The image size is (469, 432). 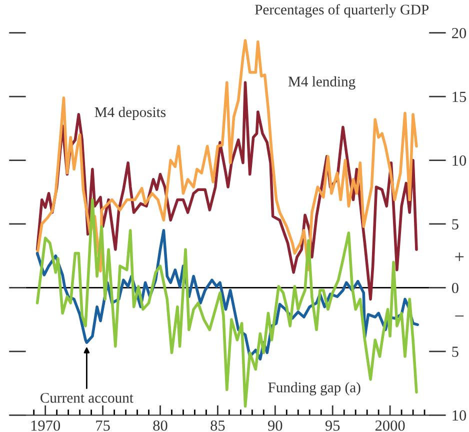 What do you see at coordinates (455, 288) in the screenshot?
I see `y-tick-label: 0` at bounding box center [455, 288].